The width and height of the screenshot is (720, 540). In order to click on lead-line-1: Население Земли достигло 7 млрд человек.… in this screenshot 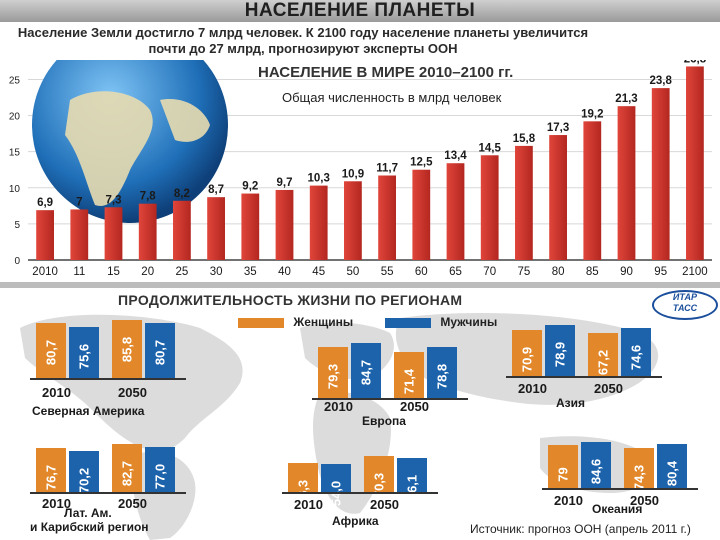, I will do `click(303, 32)`.